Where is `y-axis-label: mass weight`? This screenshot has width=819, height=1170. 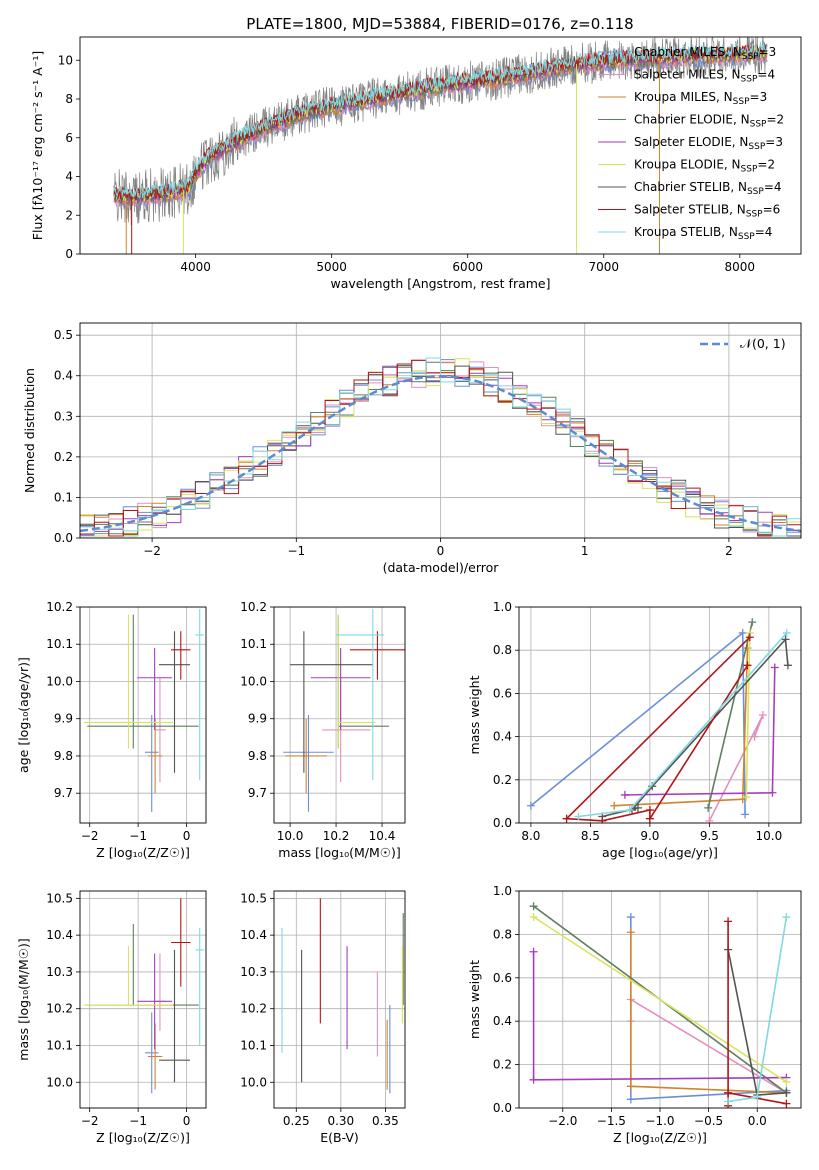
y-axis-label: mass weight is located at coordinates (474, 714).